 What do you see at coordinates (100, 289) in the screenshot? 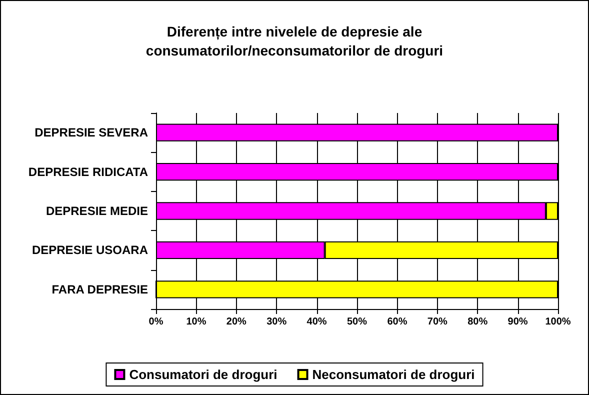
I see `y-tick-label: FARA DEPRESIE` at bounding box center [100, 289].